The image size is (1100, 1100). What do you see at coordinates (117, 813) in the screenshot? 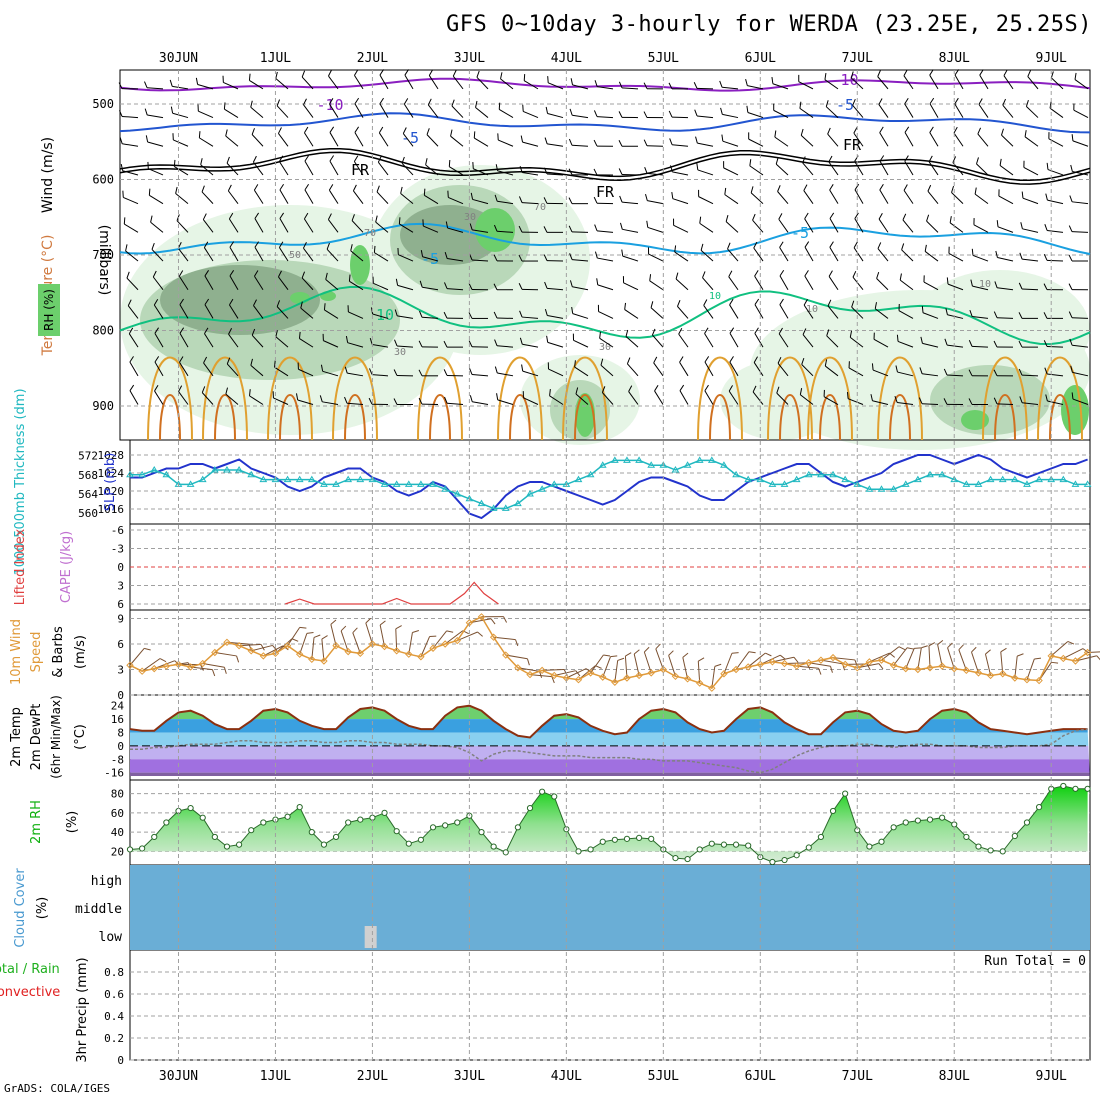
I see `rh2m-tick-label: 60` at bounding box center [117, 813].